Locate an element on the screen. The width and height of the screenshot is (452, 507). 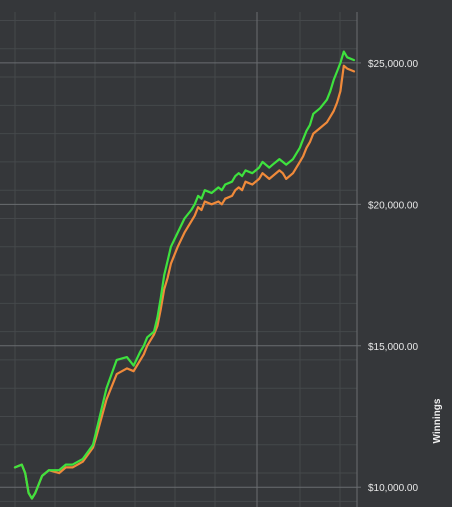
y-tick-label: $10,000.00 is located at coordinates (393, 488).